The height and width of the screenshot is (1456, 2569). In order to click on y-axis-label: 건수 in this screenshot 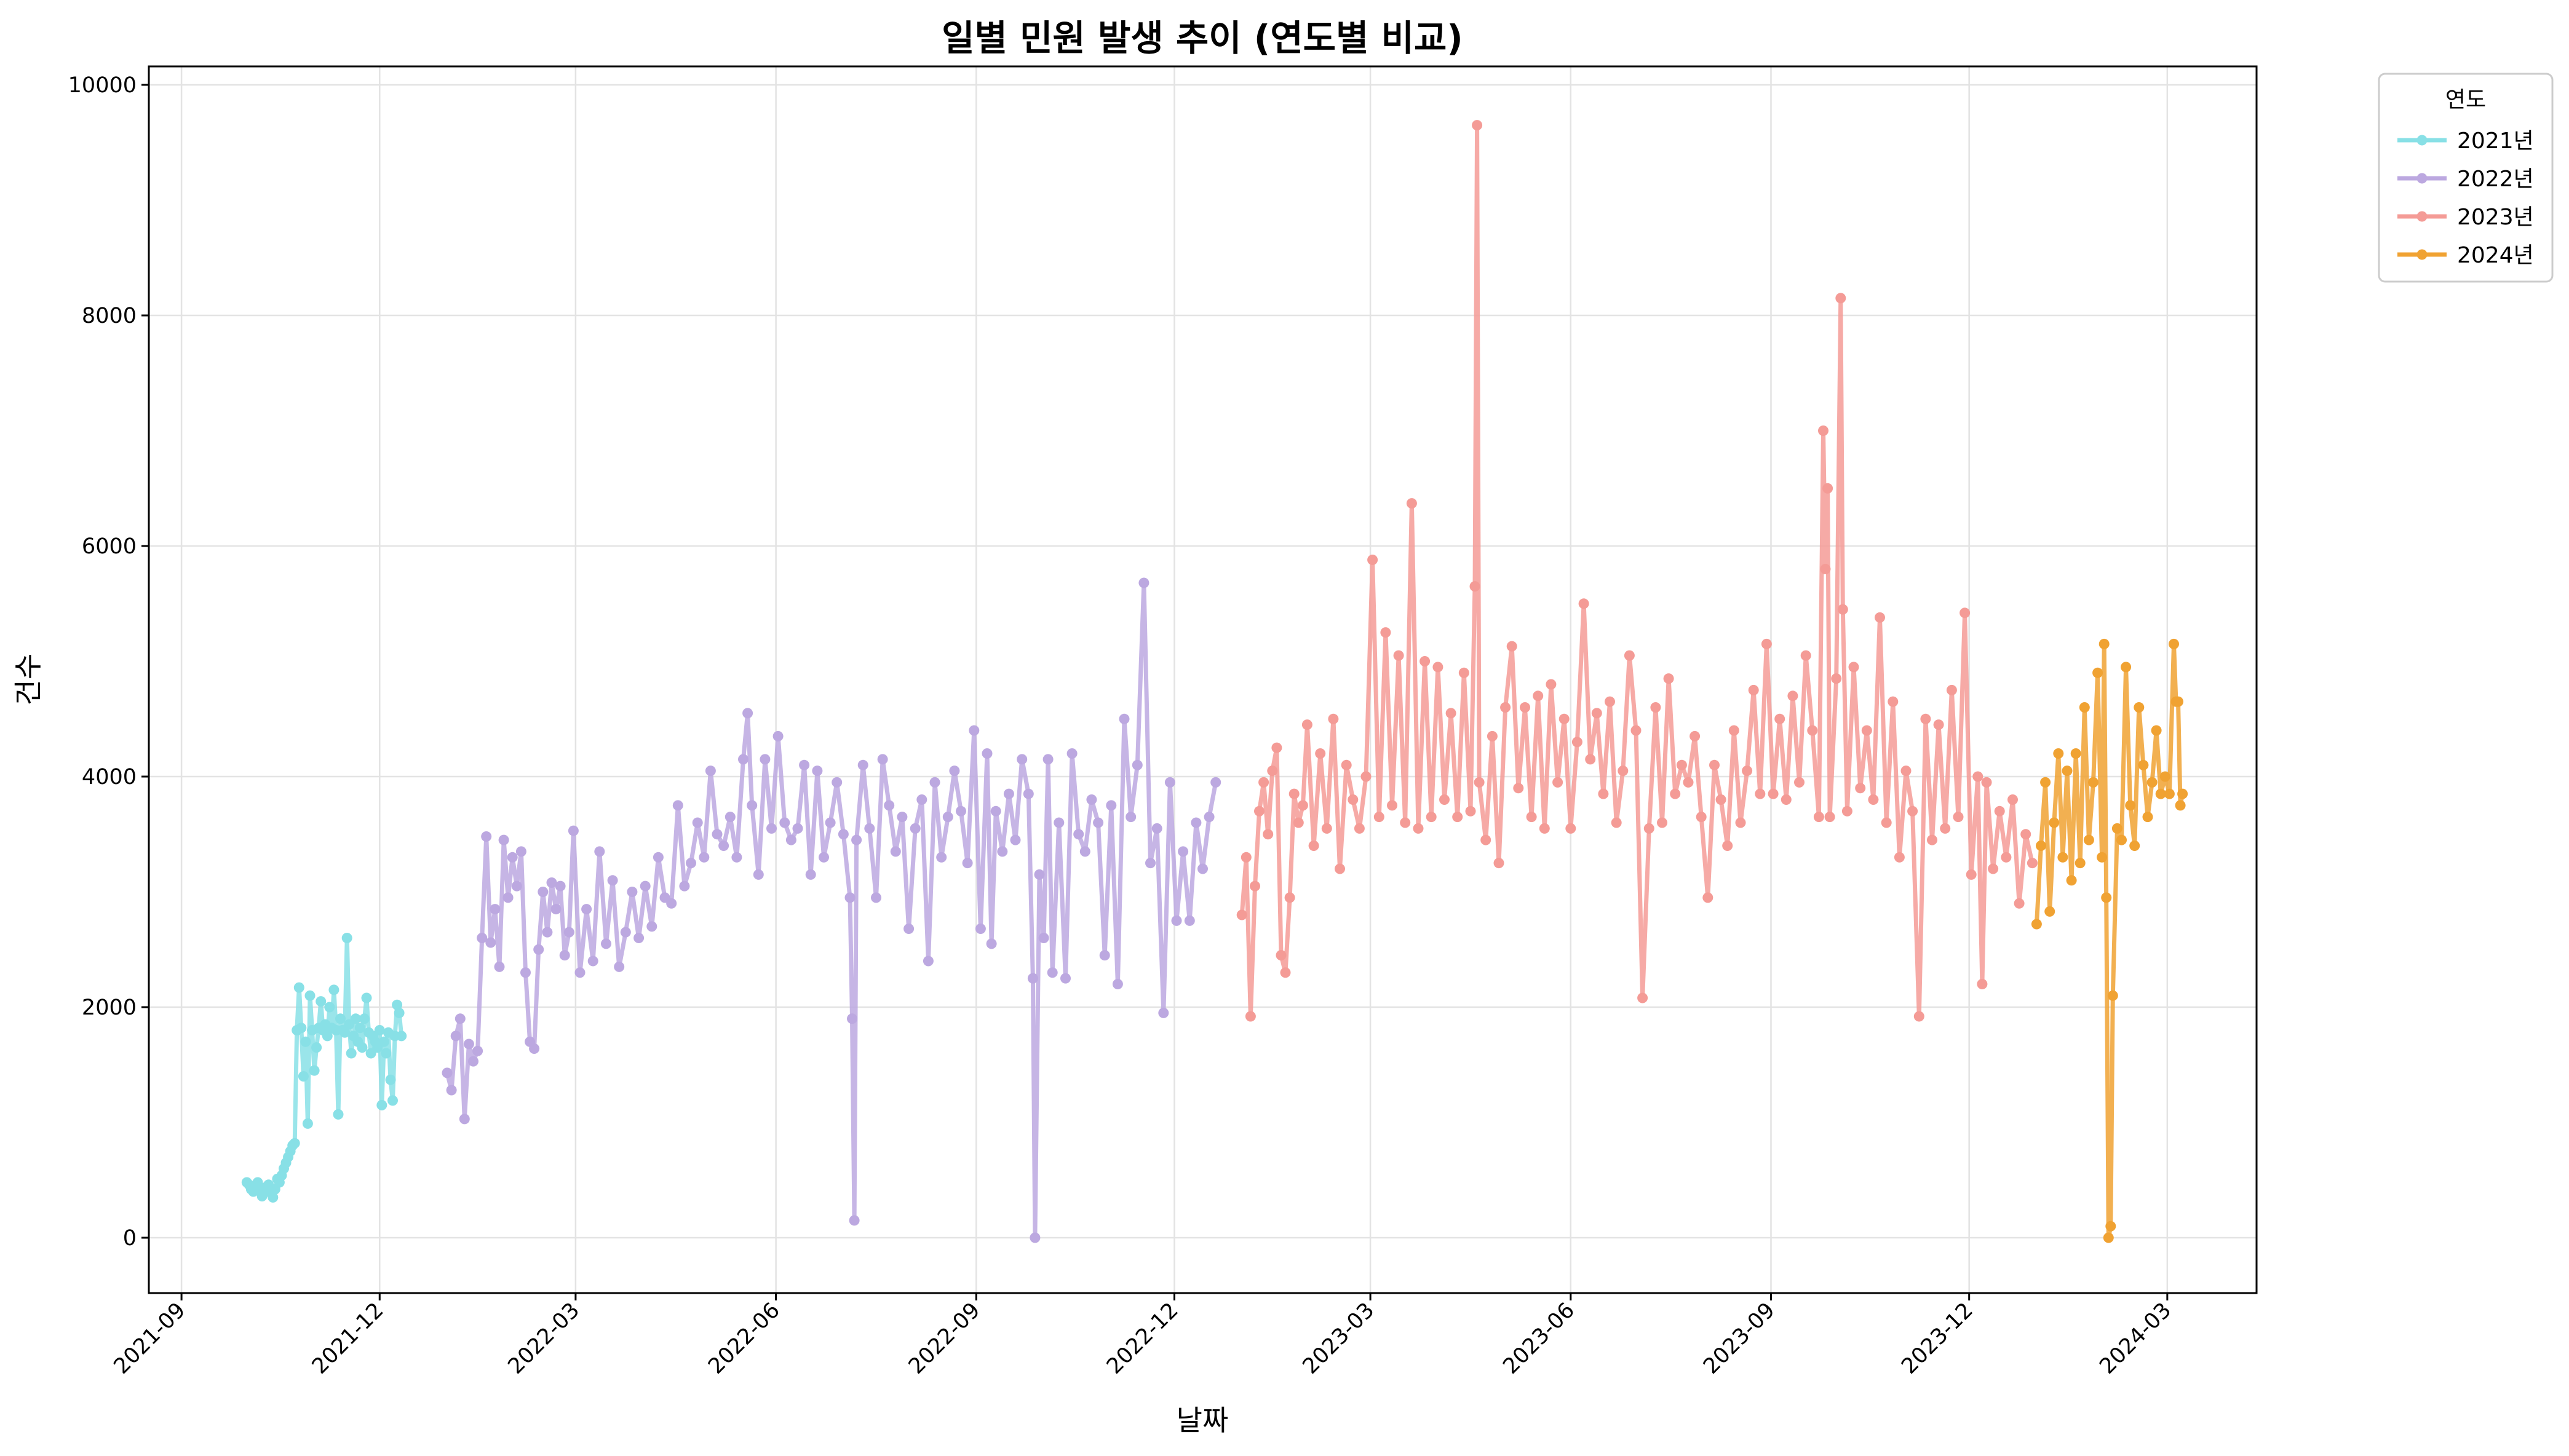, I will do `click(29, 680)`.